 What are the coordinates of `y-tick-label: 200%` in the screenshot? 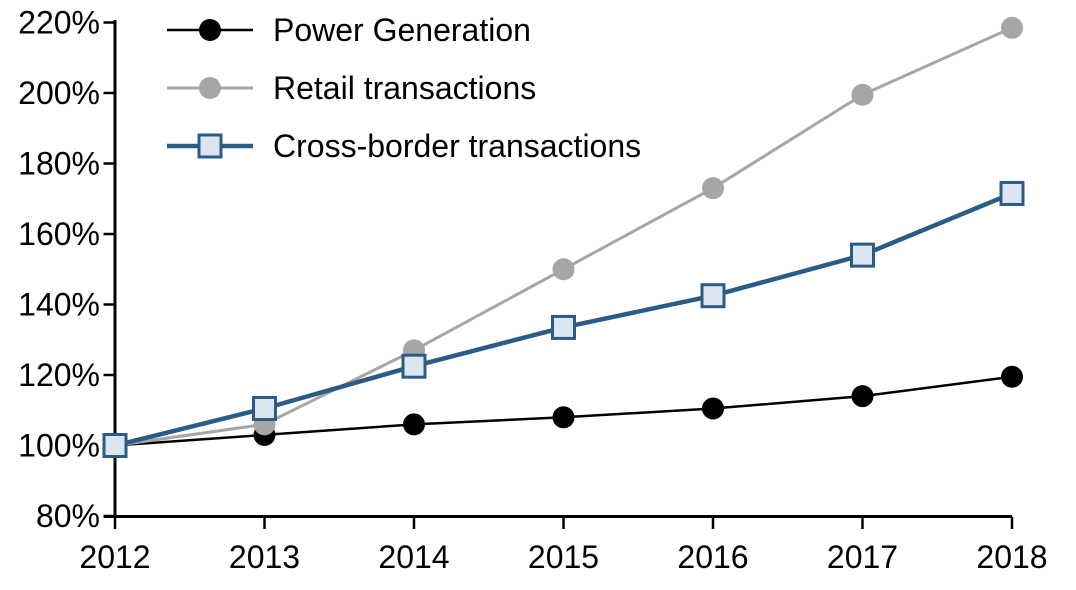 It's located at (59, 93).